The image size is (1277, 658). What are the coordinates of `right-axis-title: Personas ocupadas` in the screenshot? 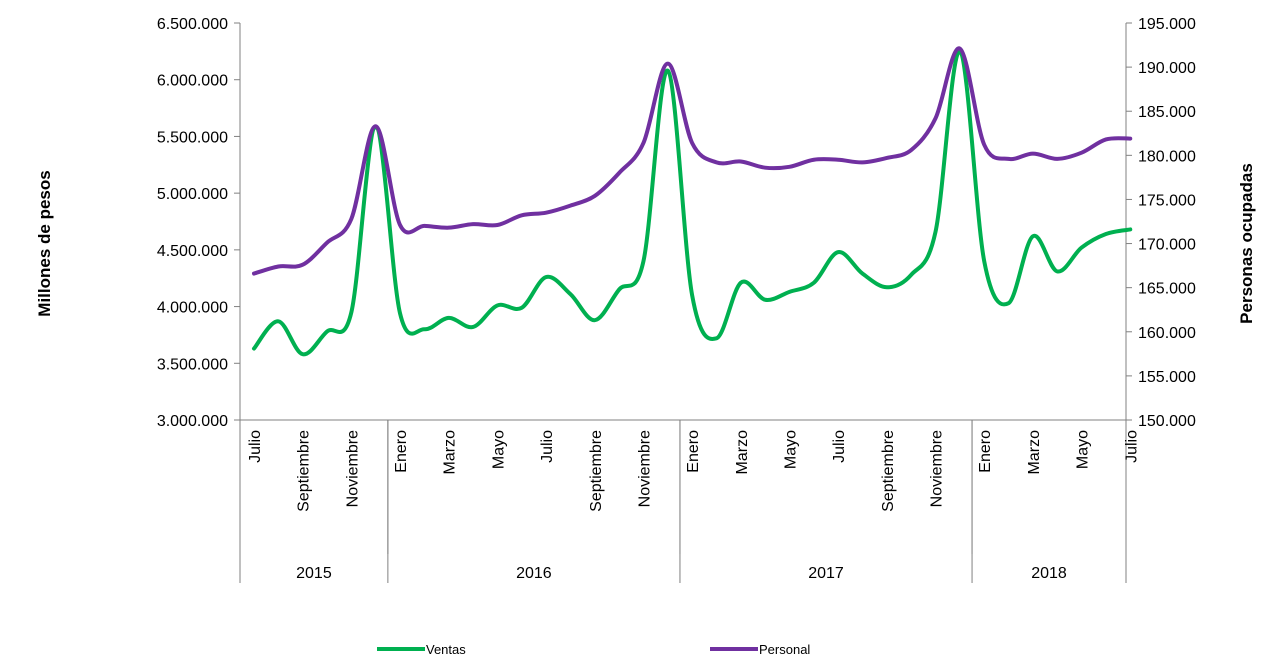 It's located at (1246, 243).